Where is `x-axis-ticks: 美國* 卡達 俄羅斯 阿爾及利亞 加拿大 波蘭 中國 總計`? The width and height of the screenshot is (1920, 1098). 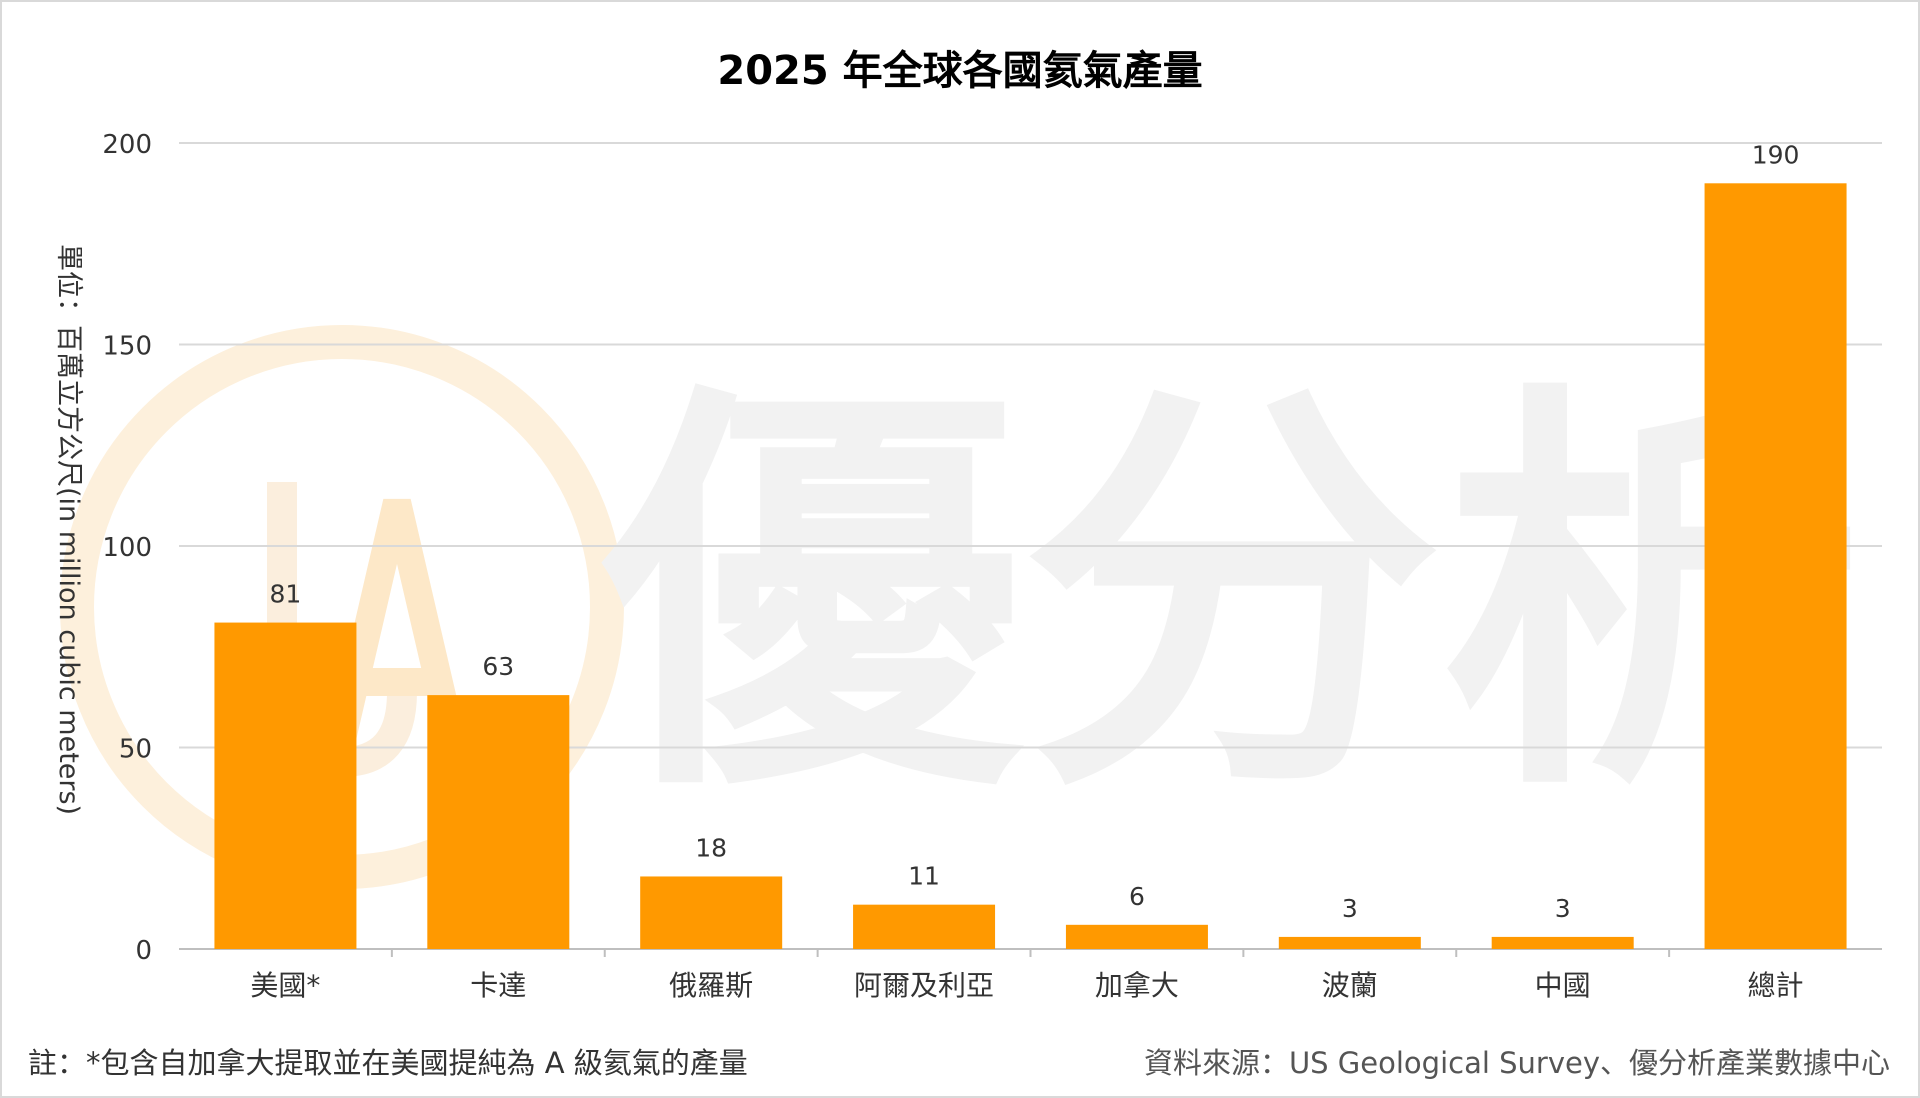 x-axis-ticks: 美國* 卡達 俄羅斯 阿爾及利亞 加拿大 波蘭 中國 總計 is located at coordinates (1027, 975).